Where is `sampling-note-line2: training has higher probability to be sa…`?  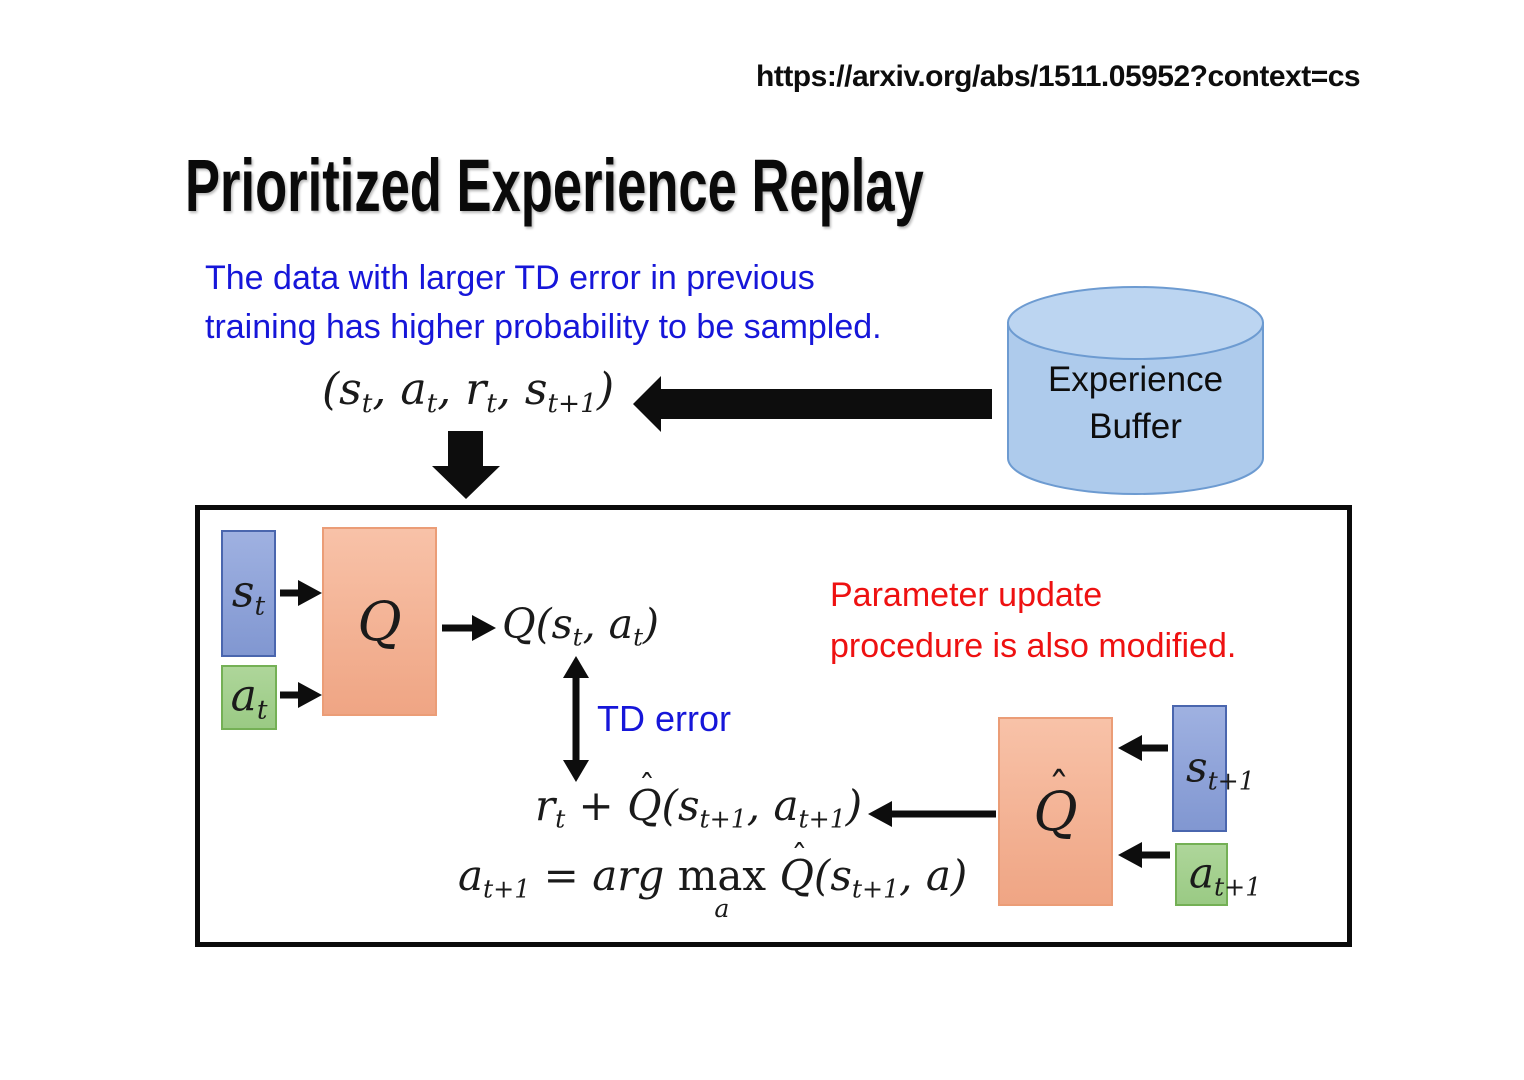
sampling-note-line2: training has higher probability to be sa… is located at coordinates (543, 327).